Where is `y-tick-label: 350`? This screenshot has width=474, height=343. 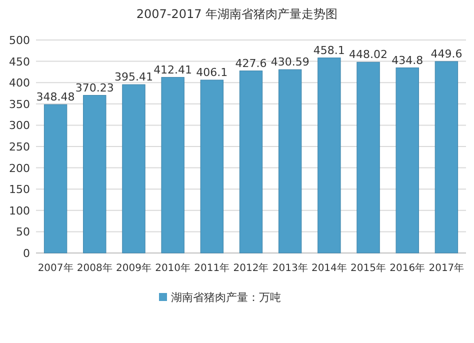
y-tick-label: 350 is located at coordinates (19, 104).